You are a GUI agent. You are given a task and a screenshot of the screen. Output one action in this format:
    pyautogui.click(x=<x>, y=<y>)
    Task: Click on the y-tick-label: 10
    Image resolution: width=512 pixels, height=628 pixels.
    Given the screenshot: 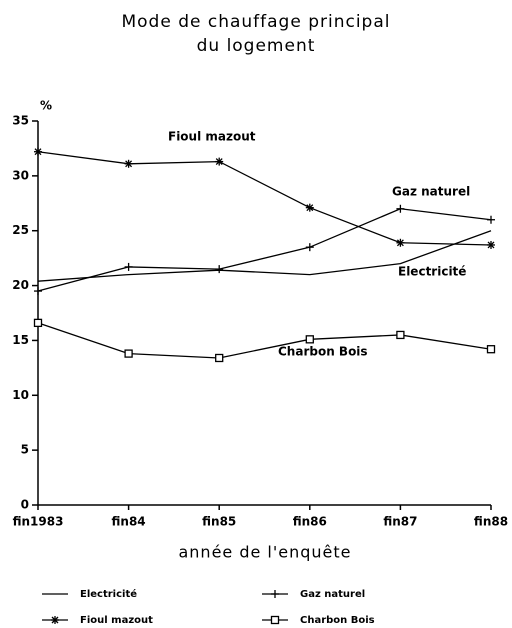 What is the action you would take?
    pyautogui.click(x=20, y=395)
    